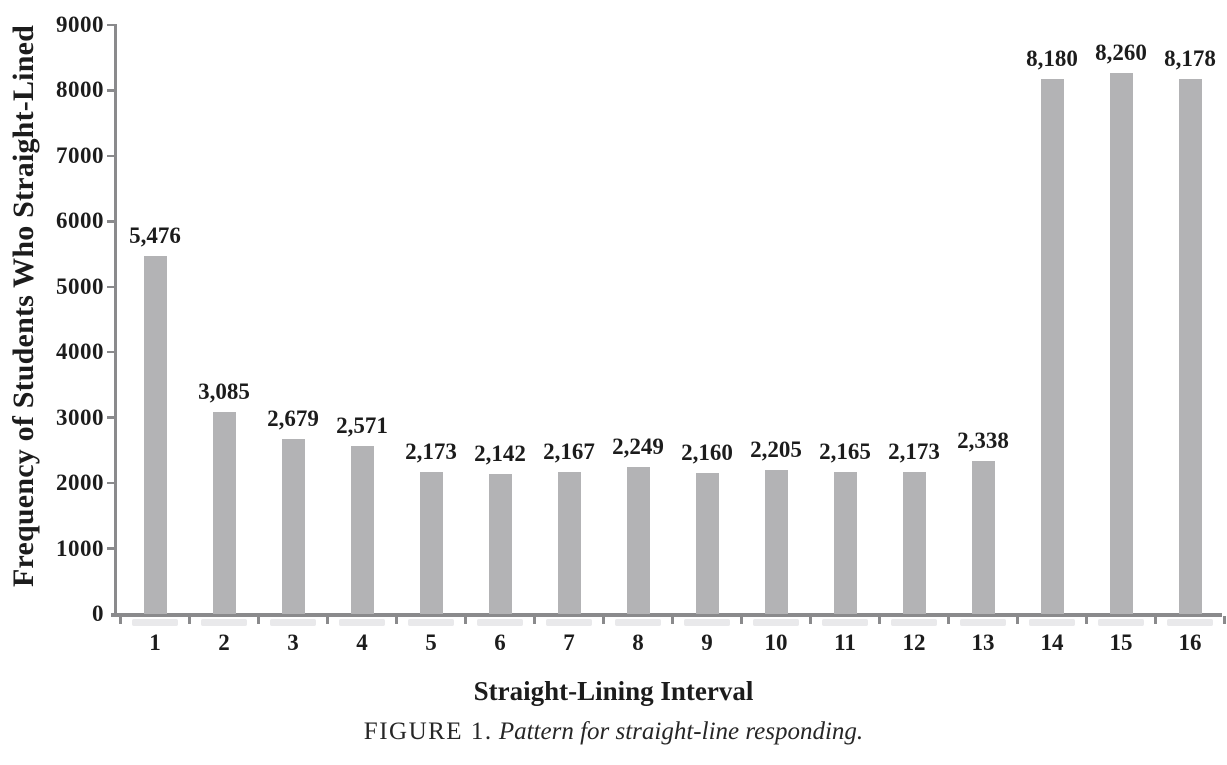  I want to click on x-axis-tick-label: 6, so click(500, 642).